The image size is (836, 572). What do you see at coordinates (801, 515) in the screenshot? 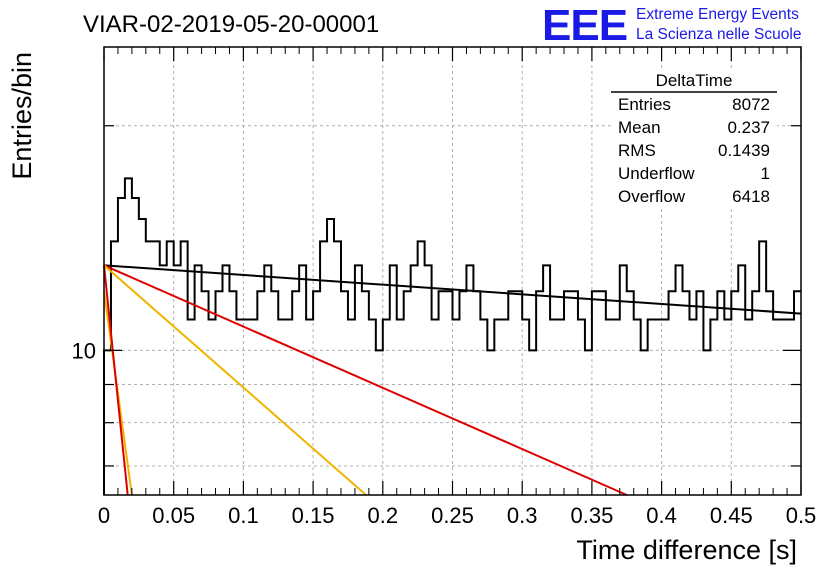
I see `x-tick-label: 0.5` at bounding box center [801, 515].